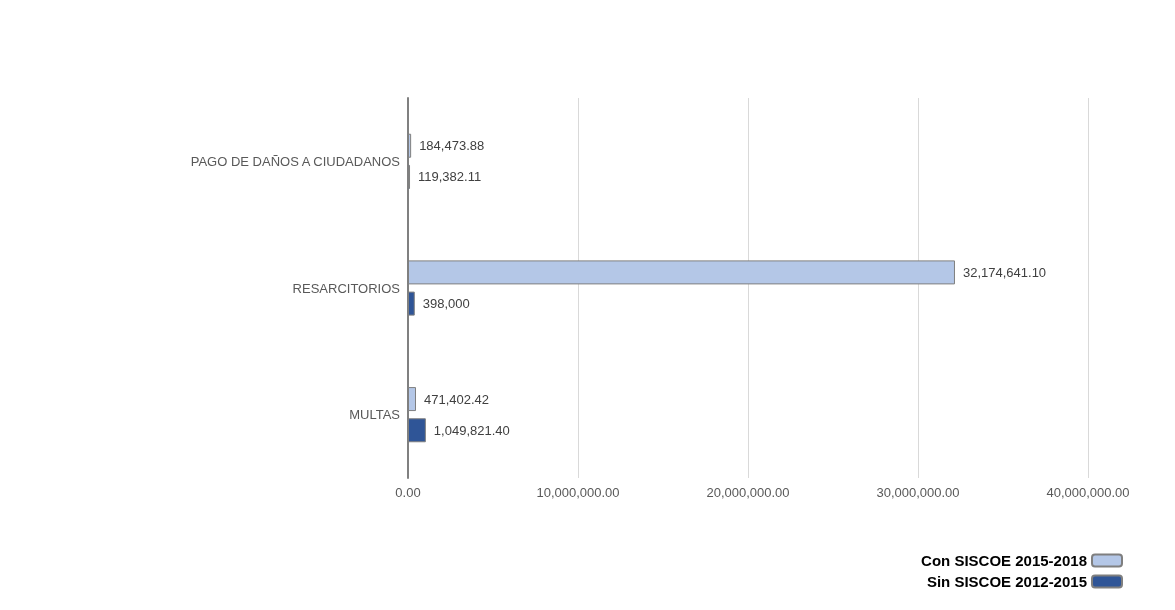  I want to click on data-label: 119,382.11, so click(450, 177).